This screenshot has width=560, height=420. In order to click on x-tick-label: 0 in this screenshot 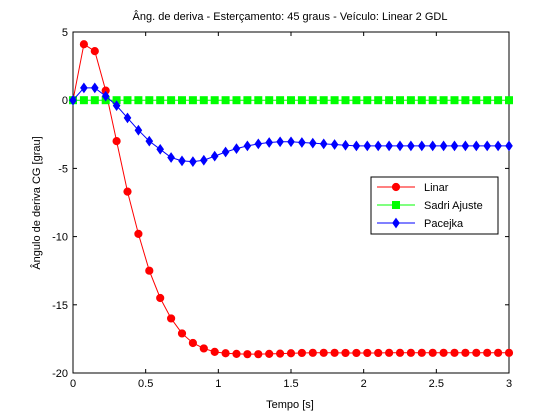, I will do `click(73, 384)`.